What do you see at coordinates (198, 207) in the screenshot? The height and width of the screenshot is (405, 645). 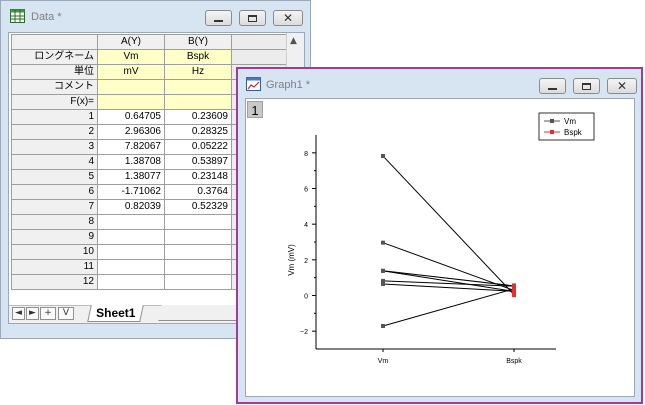 I see `data-cell: 0.52329` at bounding box center [198, 207].